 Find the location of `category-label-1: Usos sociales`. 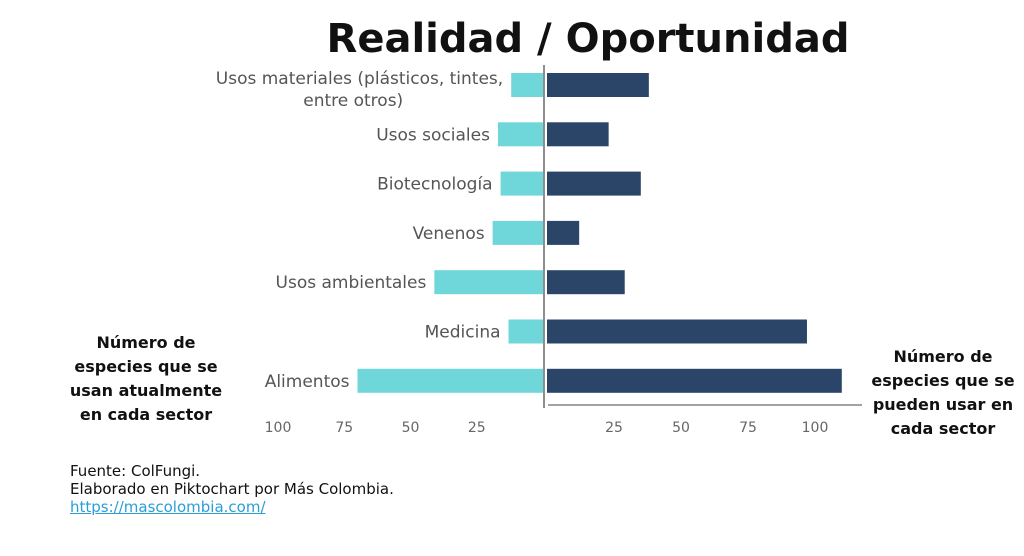

category-label-1: Usos sociales is located at coordinates (433, 135).